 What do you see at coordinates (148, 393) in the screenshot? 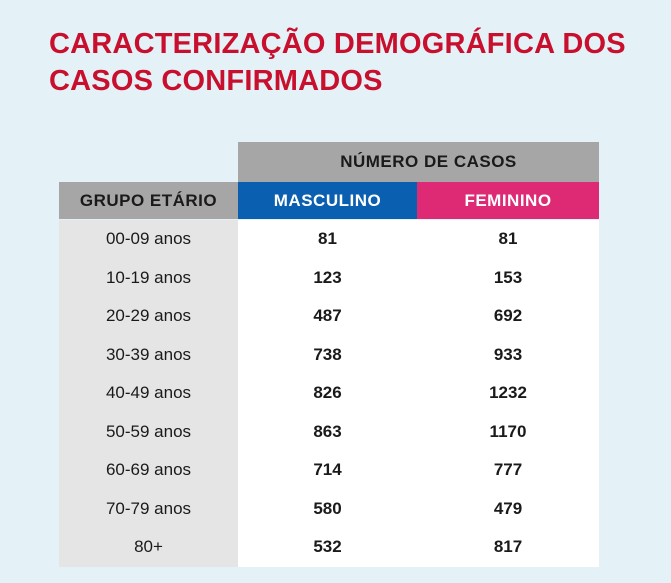
I see `age-cell: 40-49 anos` at bounding box center [148, 393].